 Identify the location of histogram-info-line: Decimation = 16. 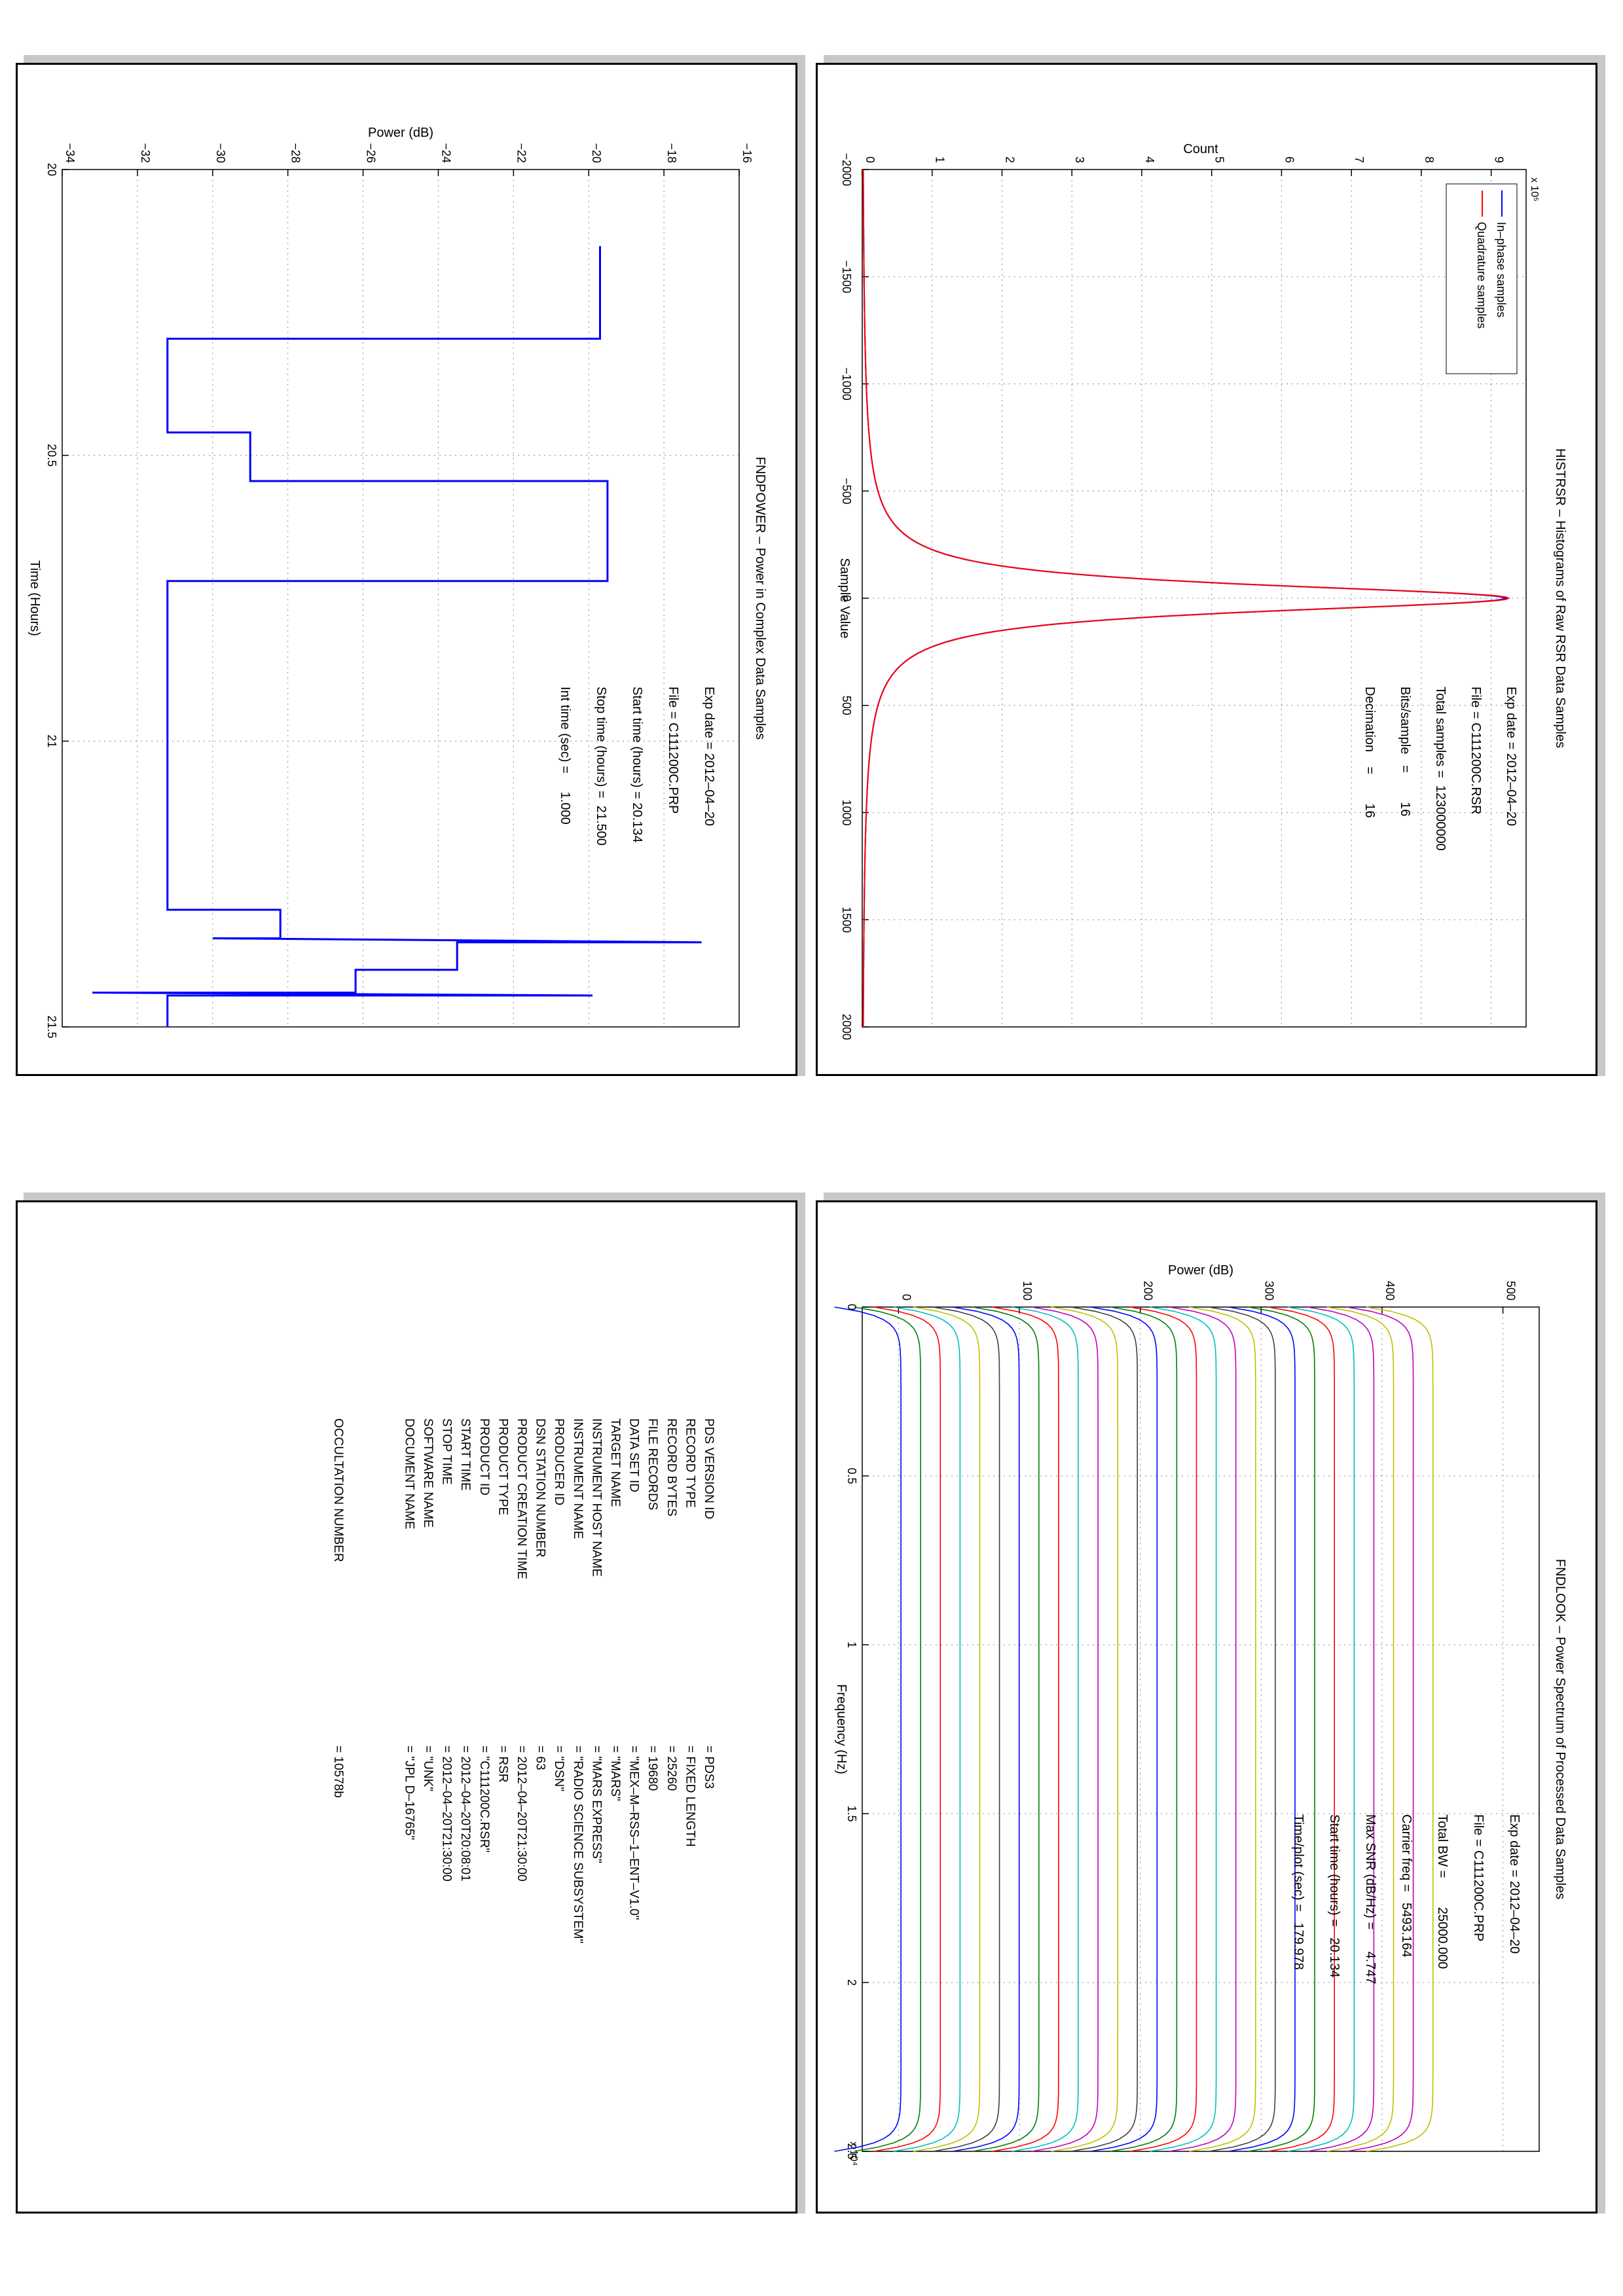
(1369, 752).